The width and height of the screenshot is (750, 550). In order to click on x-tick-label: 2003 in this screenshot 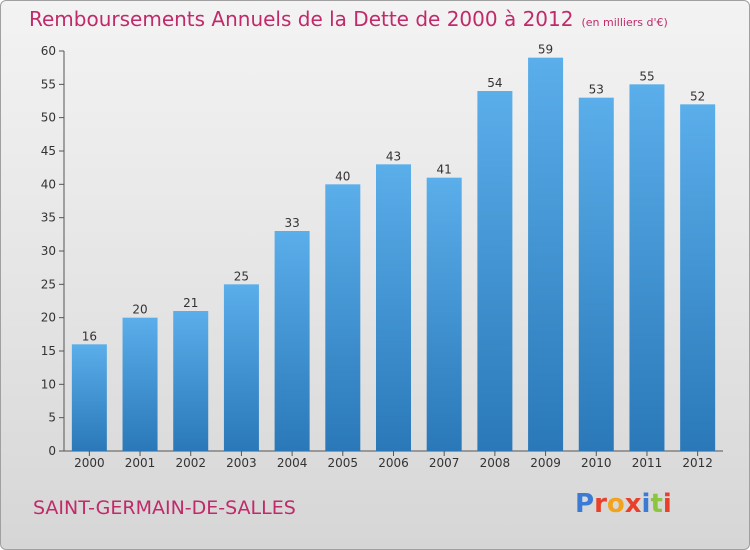, I will do `click(241, 463)`.